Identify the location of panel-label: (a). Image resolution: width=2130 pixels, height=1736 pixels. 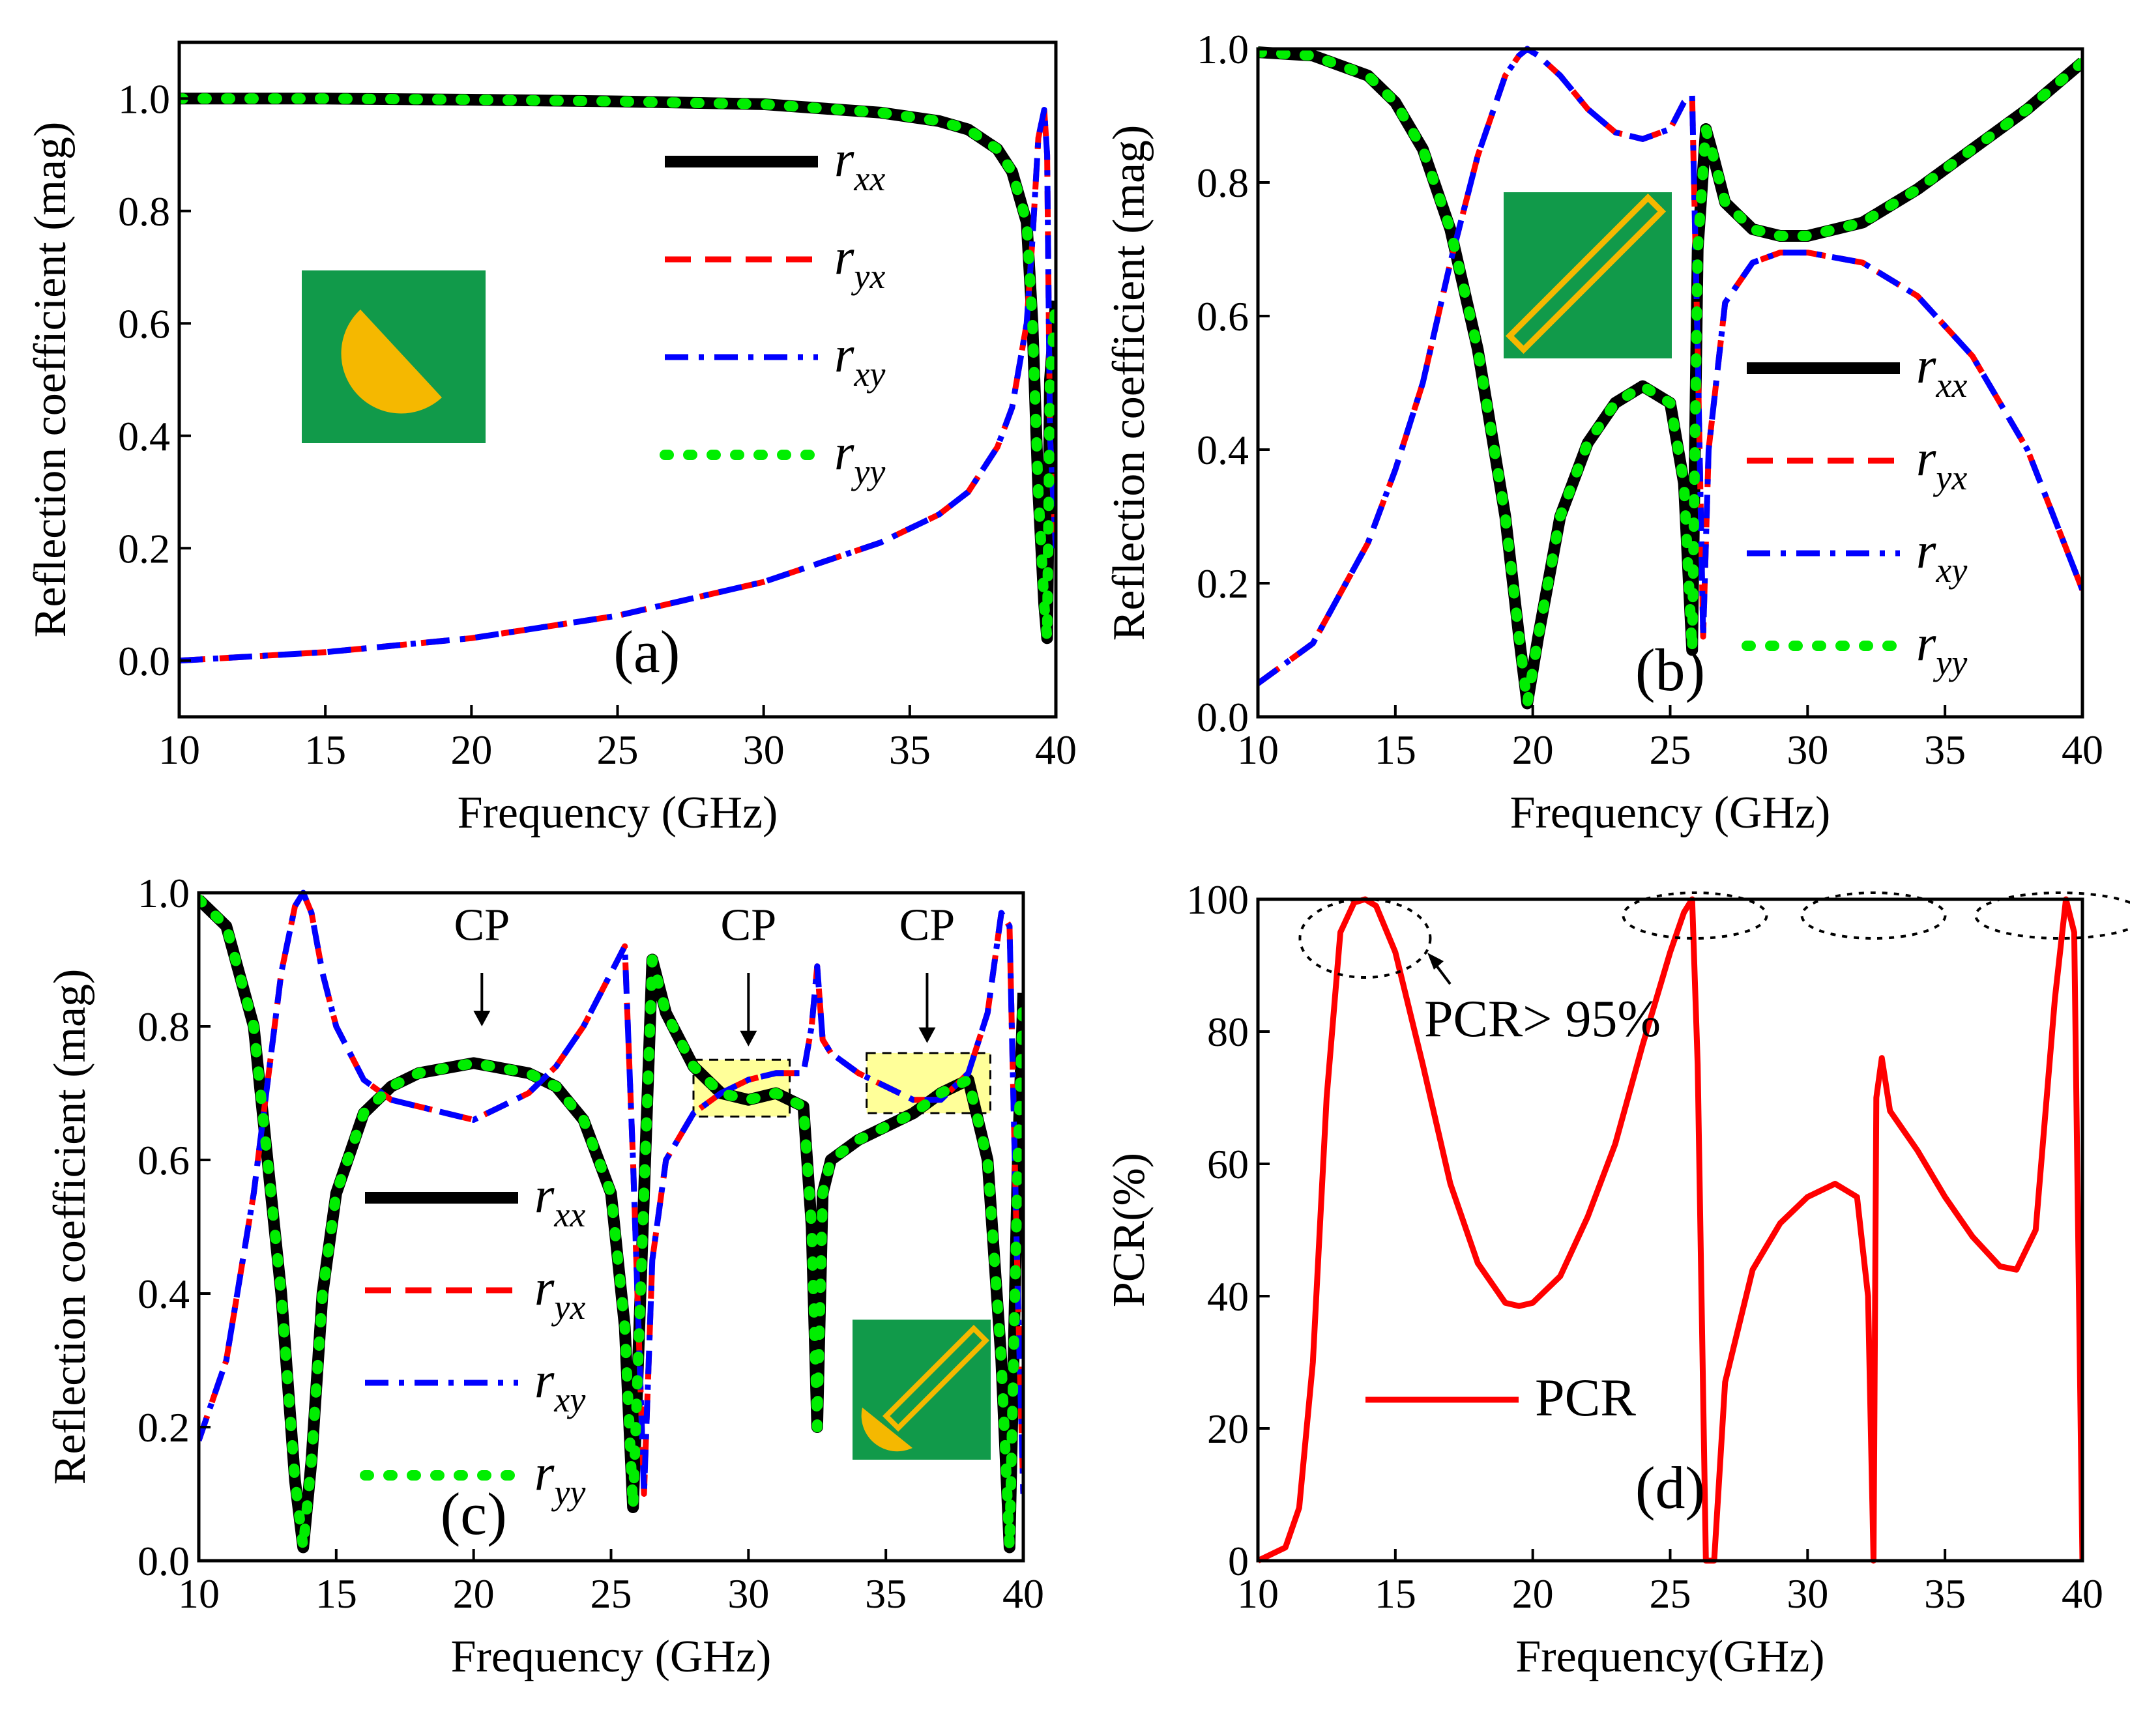
(646, 651).